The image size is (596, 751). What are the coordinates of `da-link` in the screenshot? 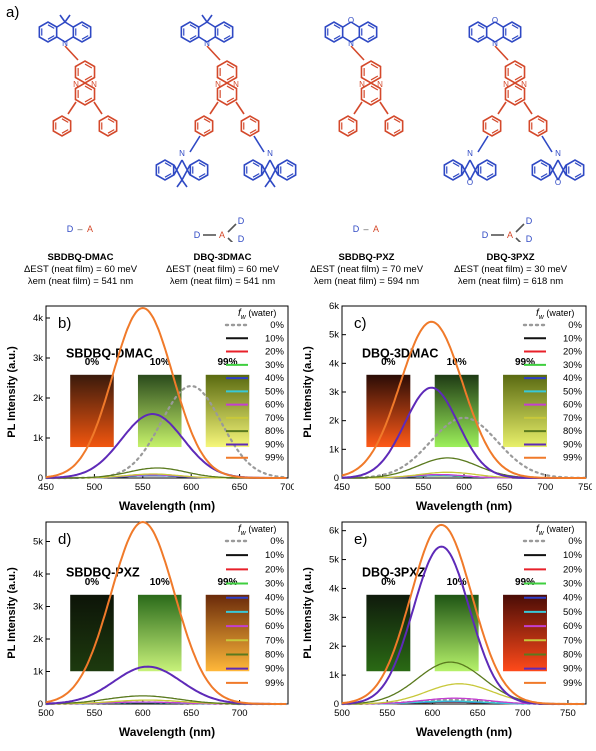 It's located at (520, 228).